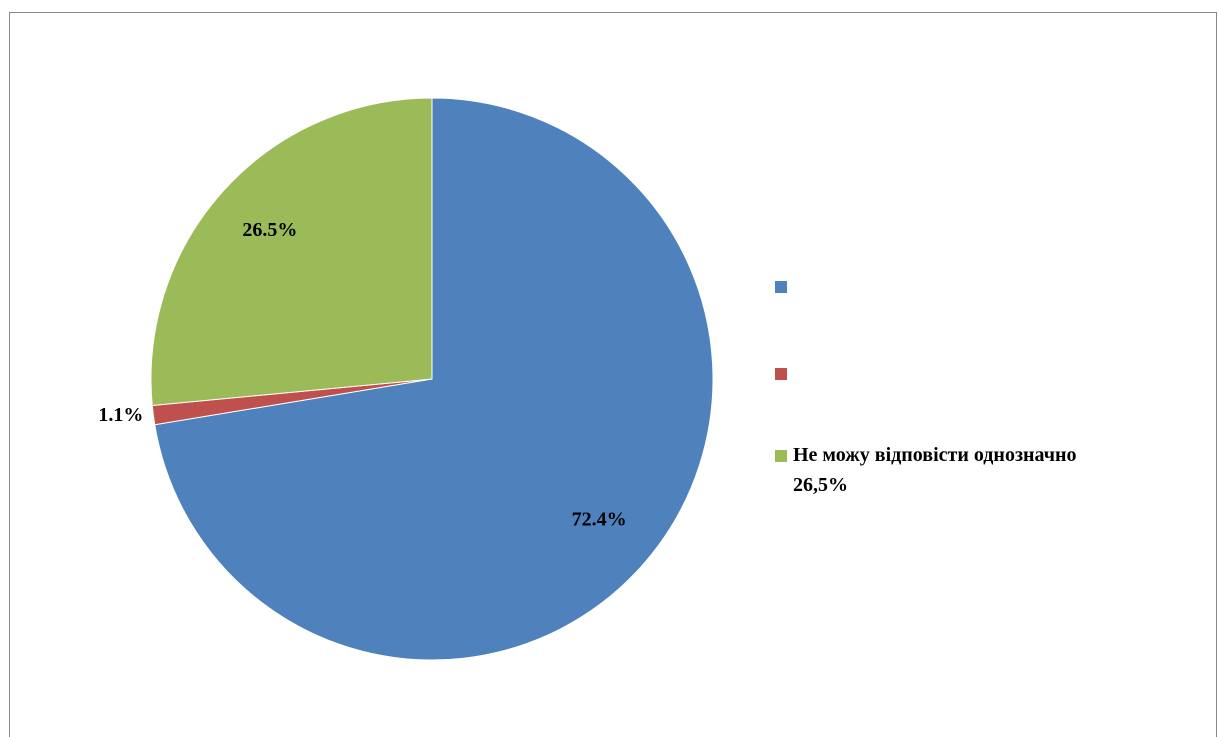 This screenshot has width=1219, height=737. I want to click on legend-label: Не можу відповісти однозначно 26,5%, so click(935, 470).